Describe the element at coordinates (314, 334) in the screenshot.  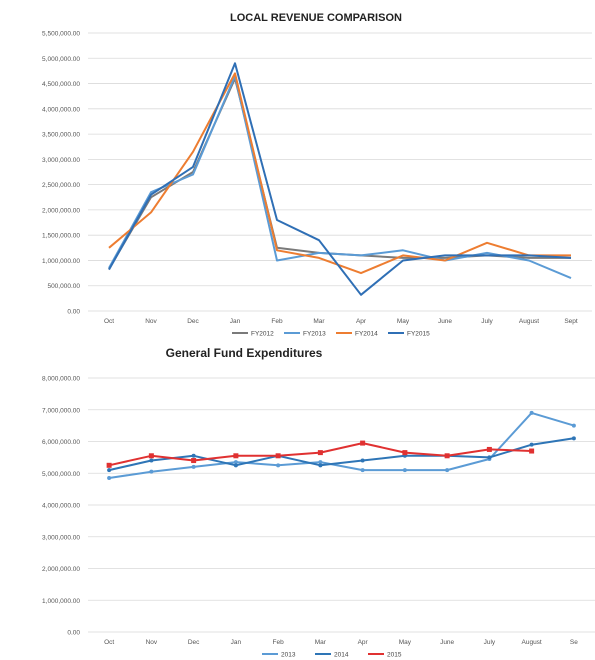
I see `legend-label-FY2013: FY2013` at that location.